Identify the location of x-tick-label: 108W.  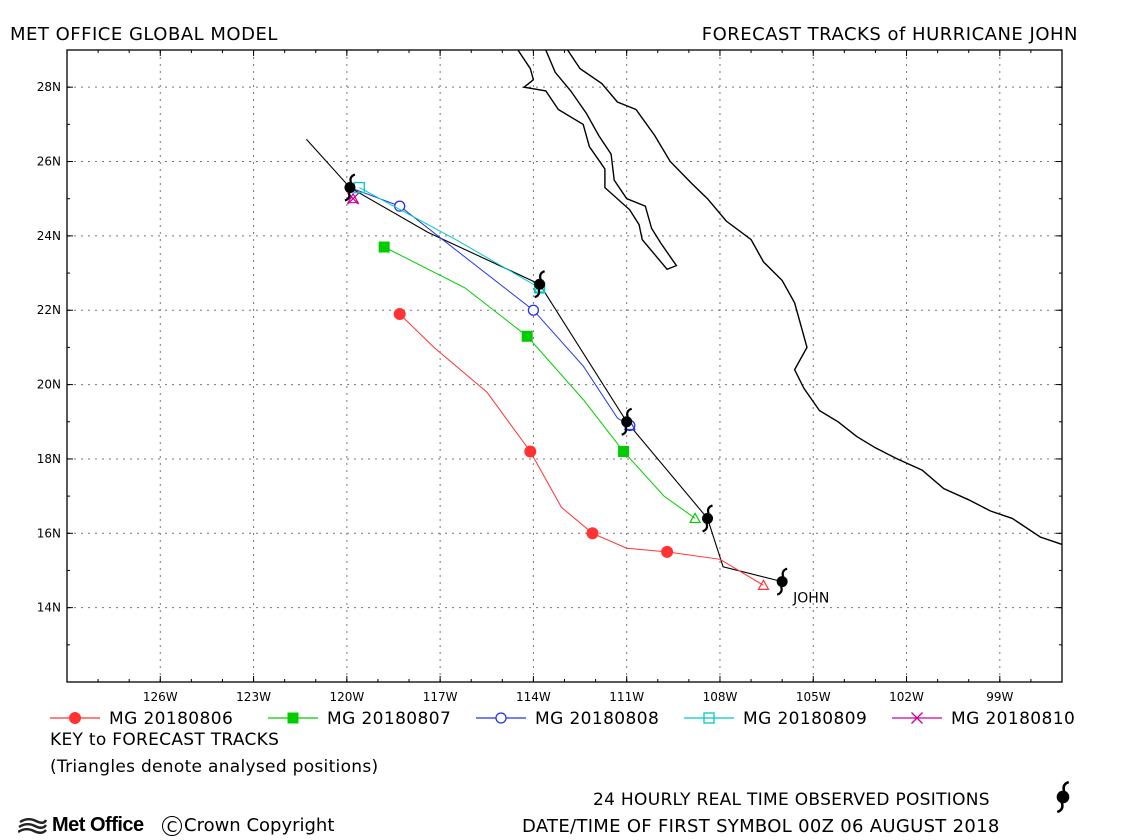
(720, 697).